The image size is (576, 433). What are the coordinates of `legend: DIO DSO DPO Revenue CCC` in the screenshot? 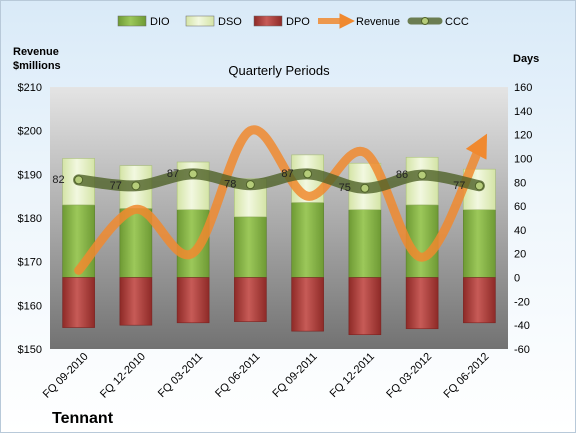 It's located at (293, 21).